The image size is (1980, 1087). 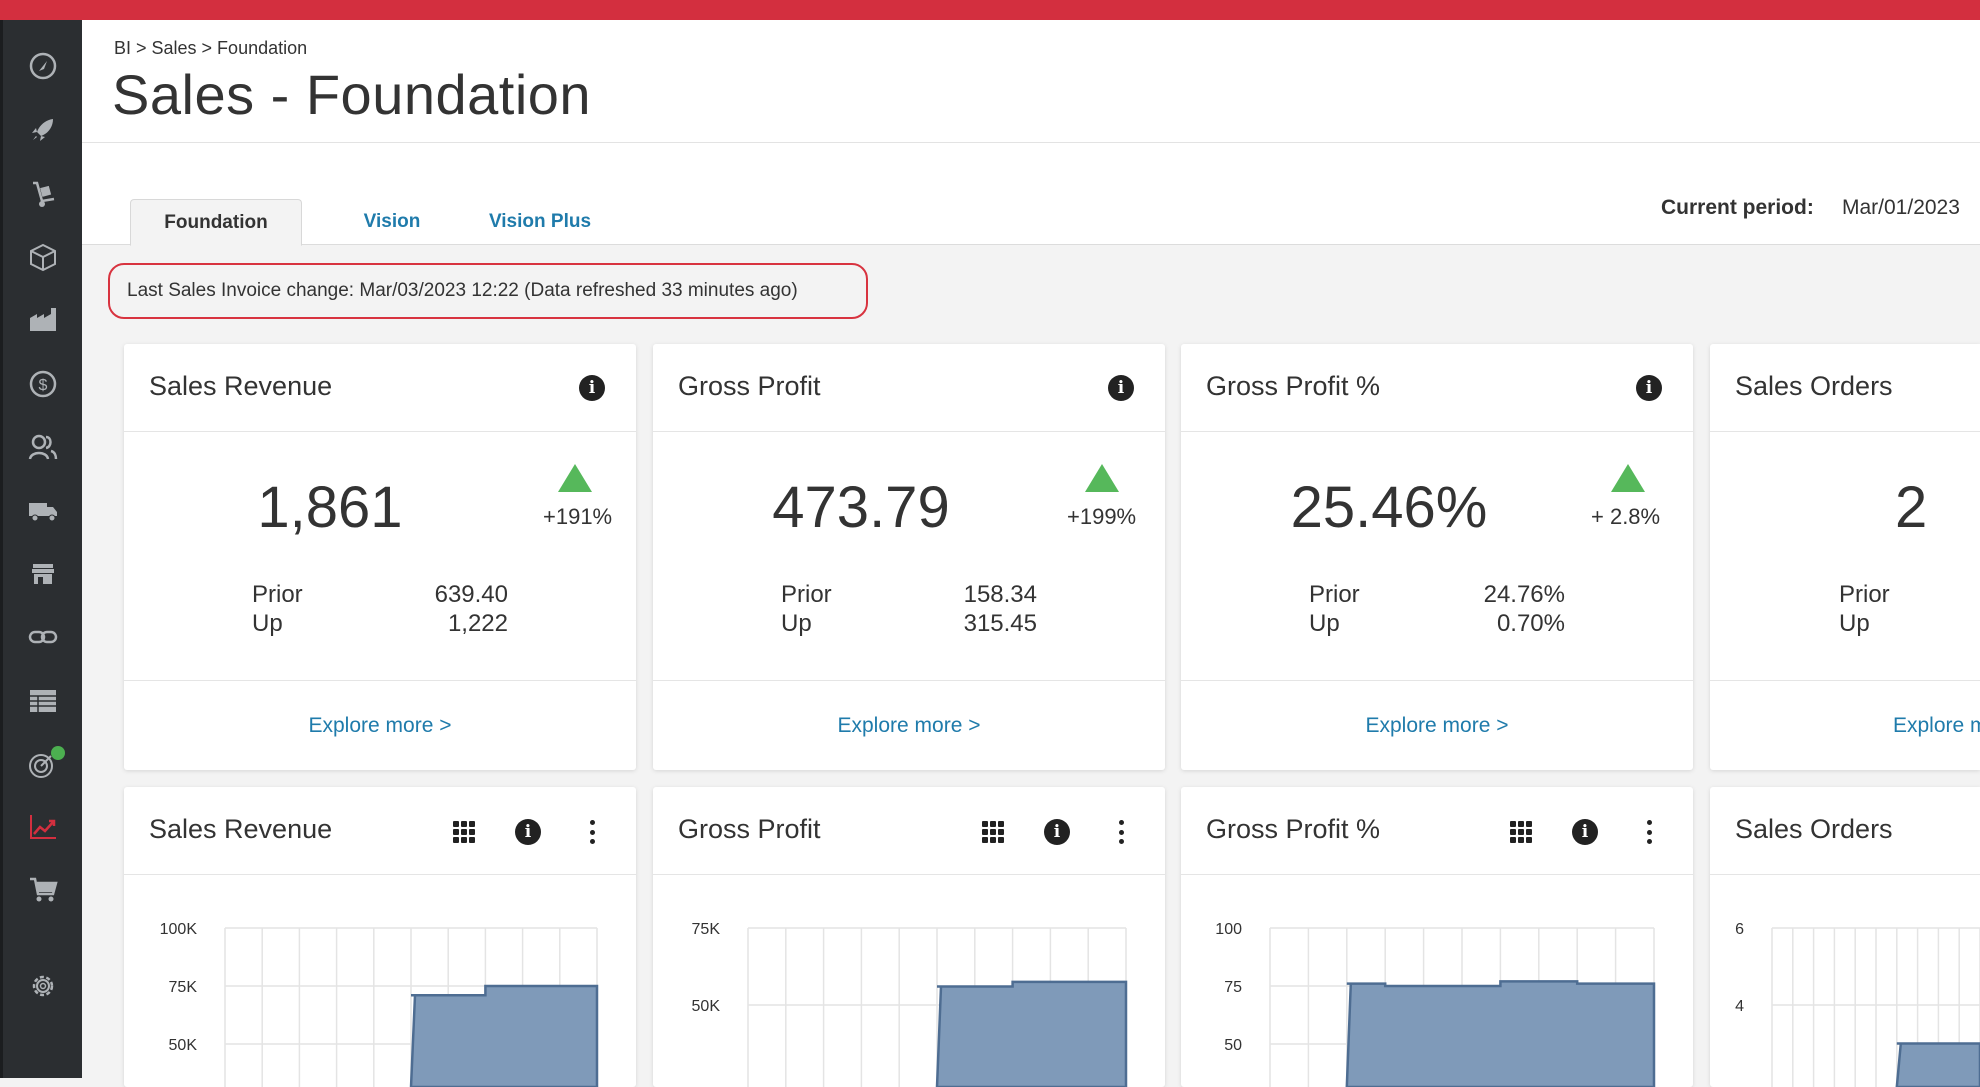 I want to click on current-period-value: Mar/01/2023, so click(x=1901, y=208).